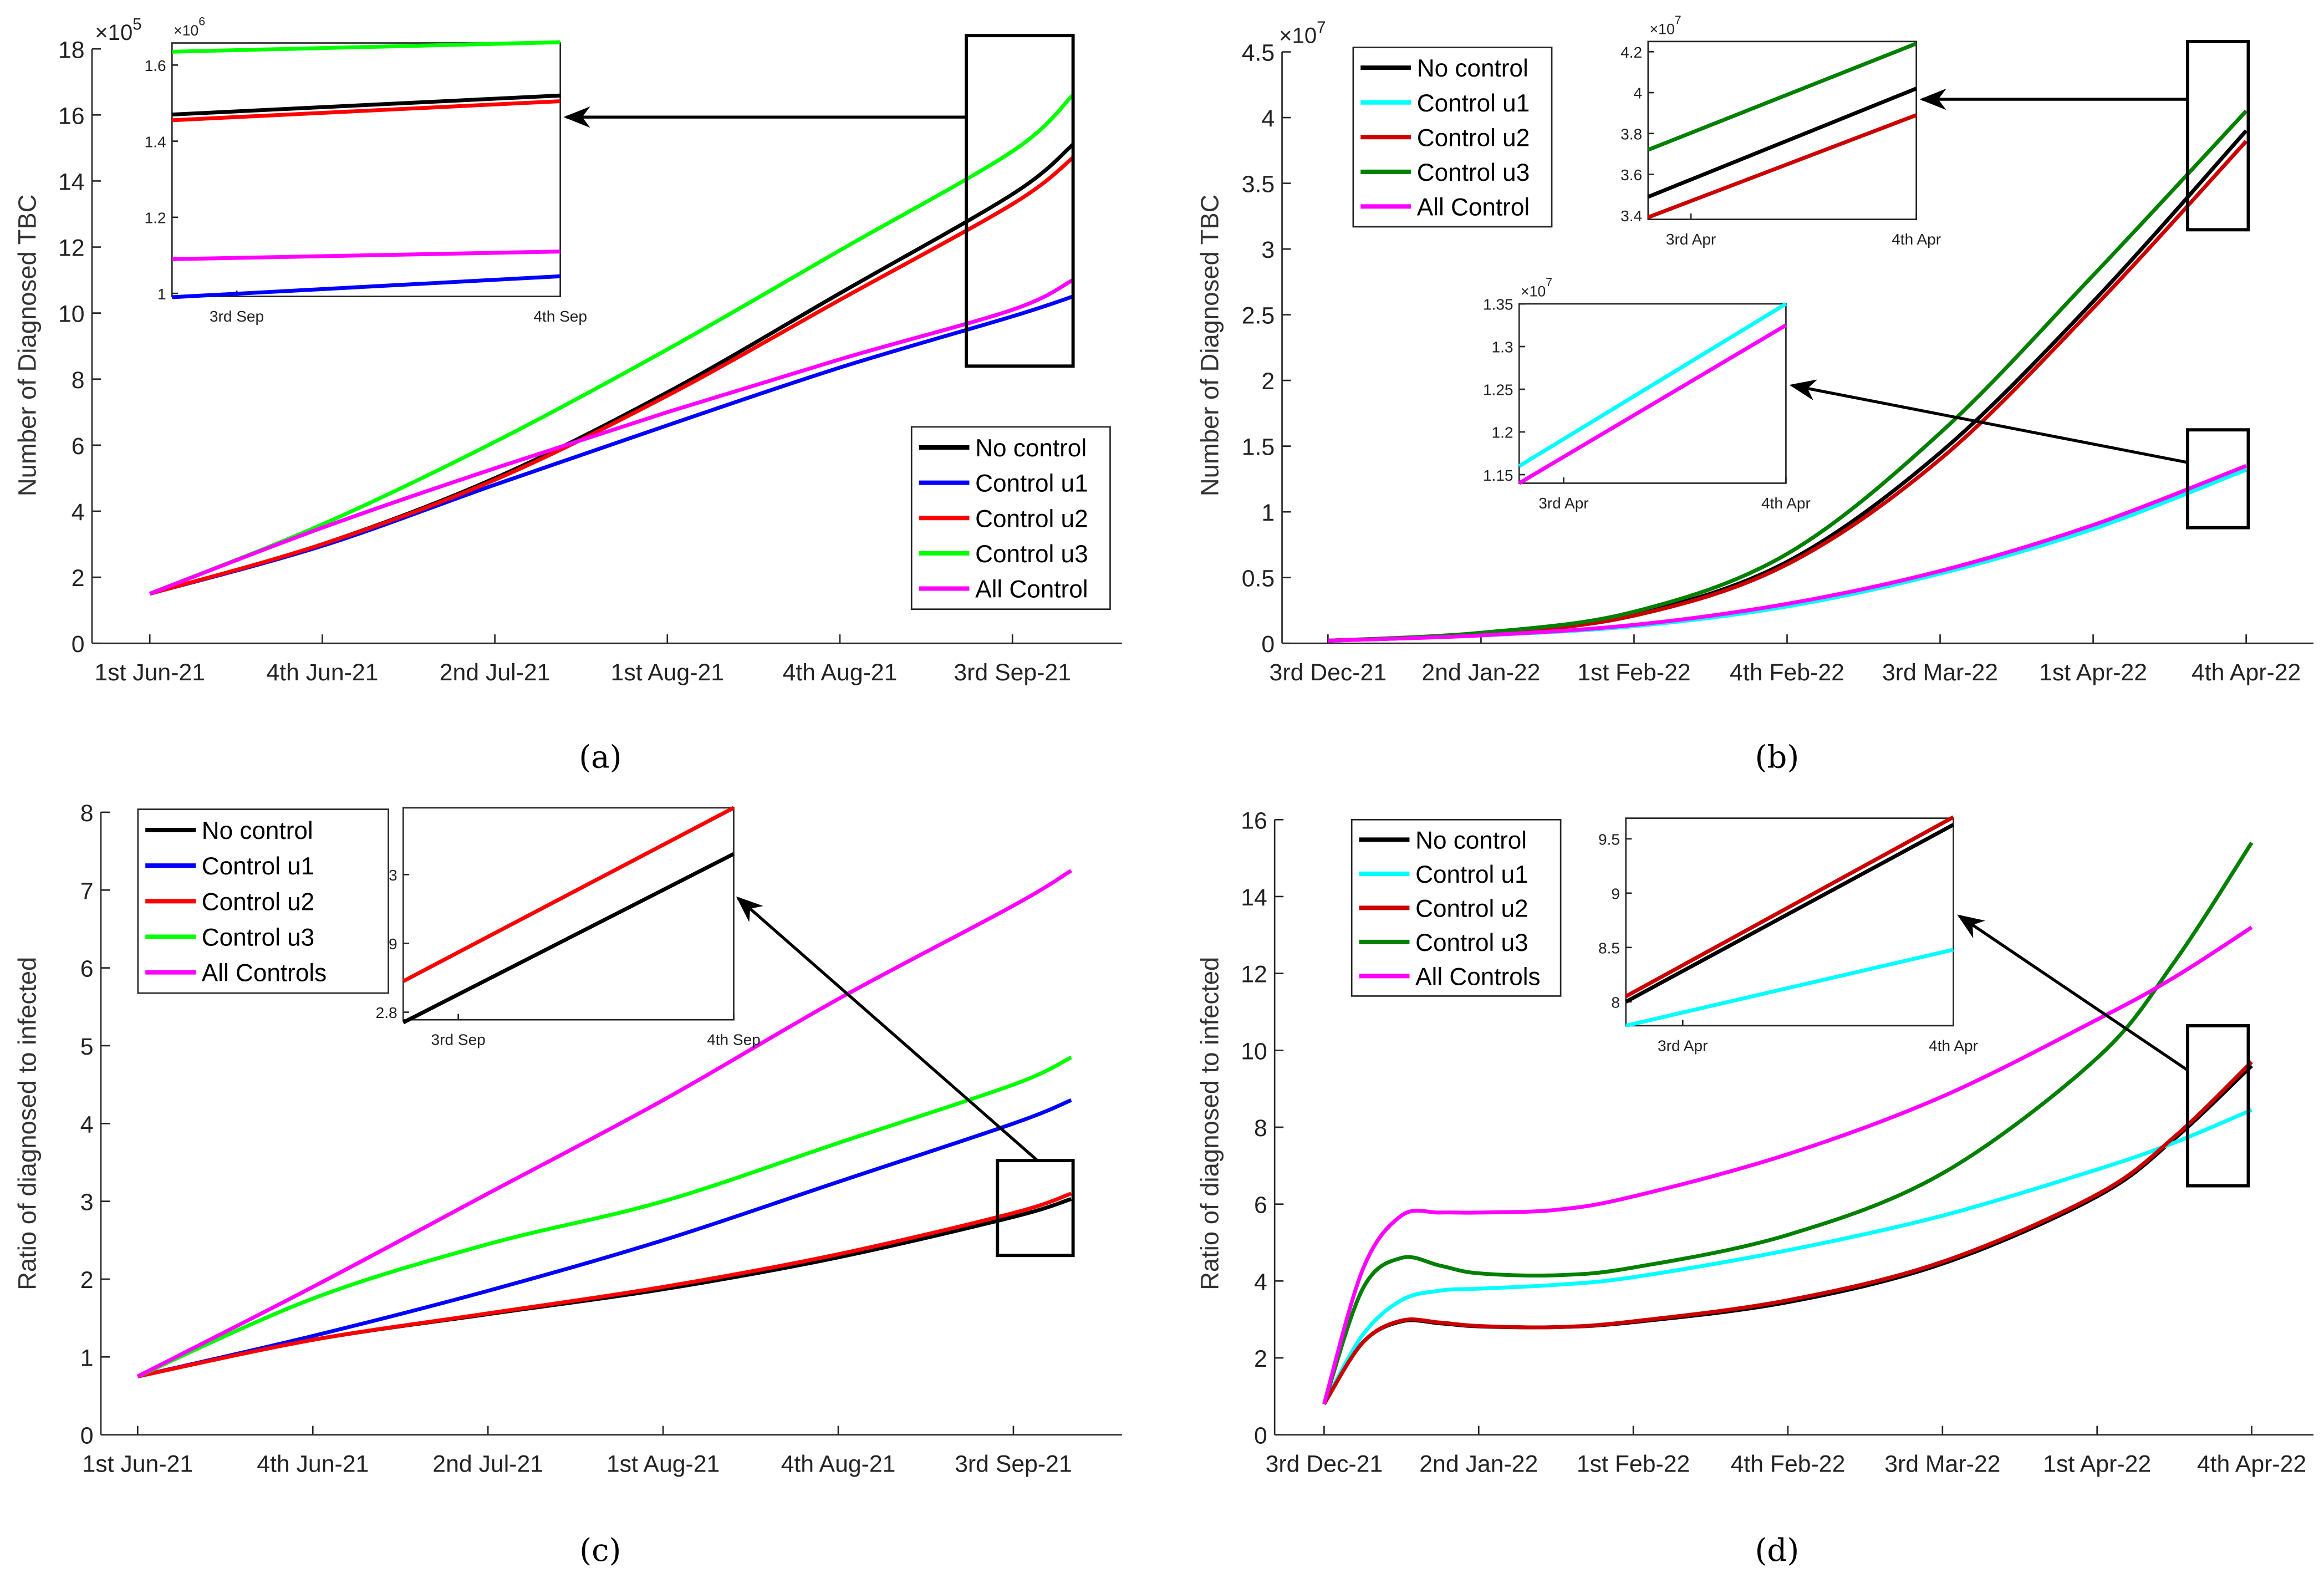 The image size is (2324, 1583). What do you see at coordinates (393, 875) in the screenshot?
I see `inset-y-tick-label: 3` at bounding box center [393, 875].